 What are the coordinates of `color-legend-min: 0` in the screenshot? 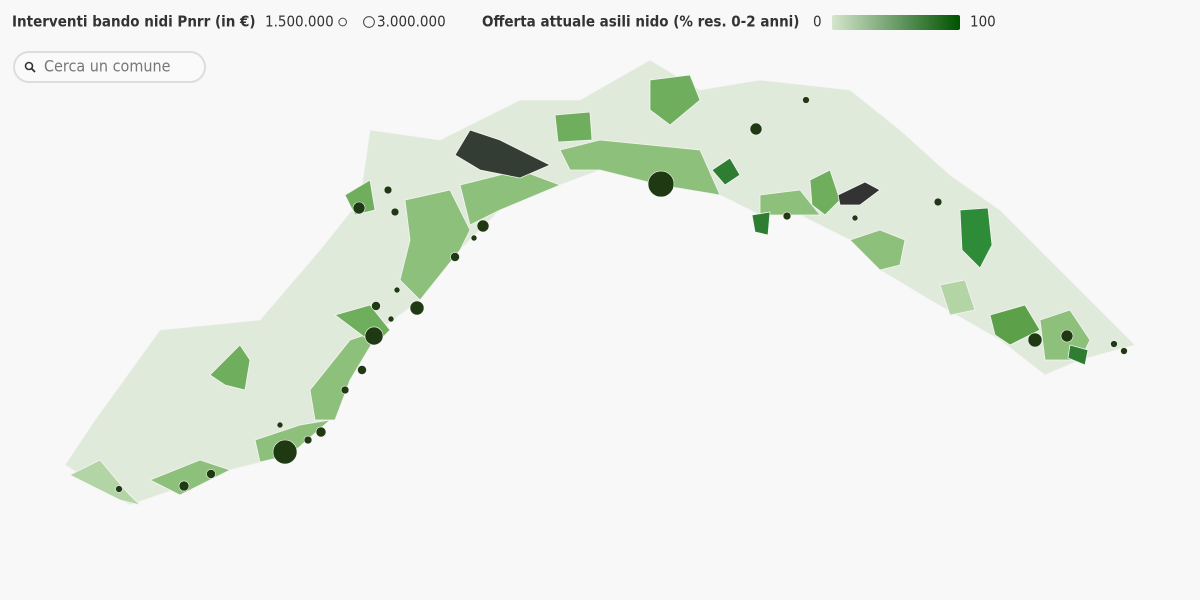 It's located at (817, 22).